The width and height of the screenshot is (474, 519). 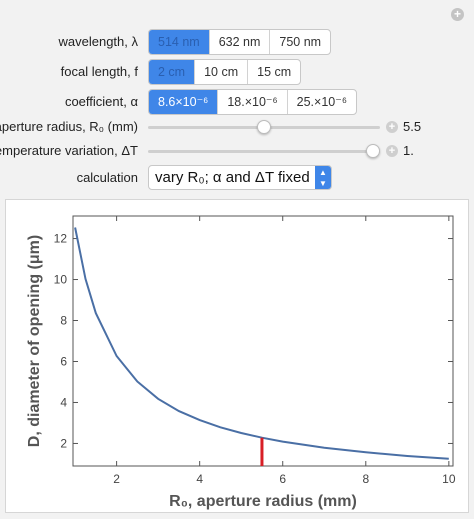 I want to click on calculation-row: calculation vary R₀; α and ΔT fixed ▲ ▼, so click(x=237, y=178).